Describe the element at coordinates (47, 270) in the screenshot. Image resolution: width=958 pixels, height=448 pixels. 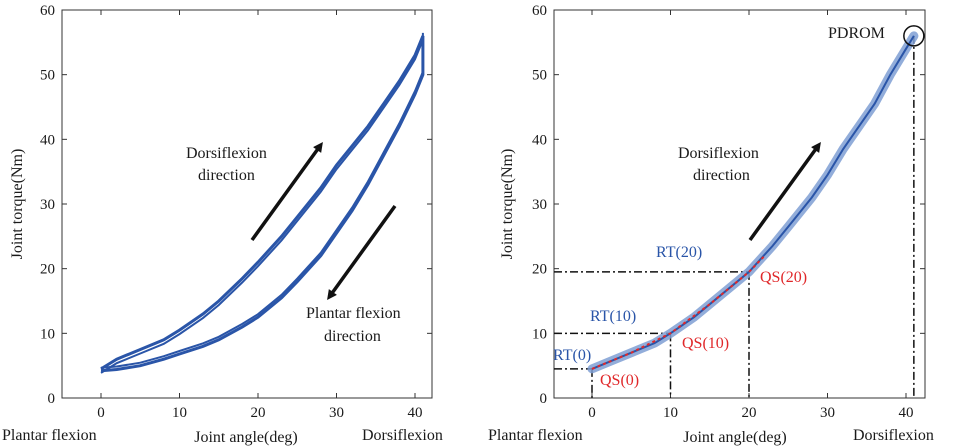
I see `left-ytick-label: 20` at that location.